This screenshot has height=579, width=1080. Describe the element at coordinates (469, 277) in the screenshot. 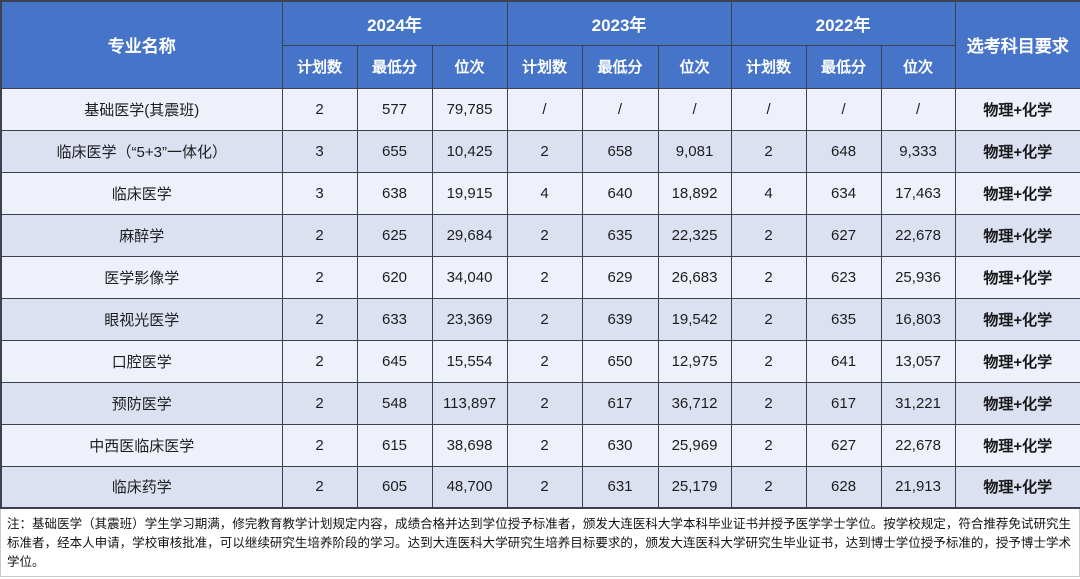

I see `rank-2024-cell: 34,040` at that location.